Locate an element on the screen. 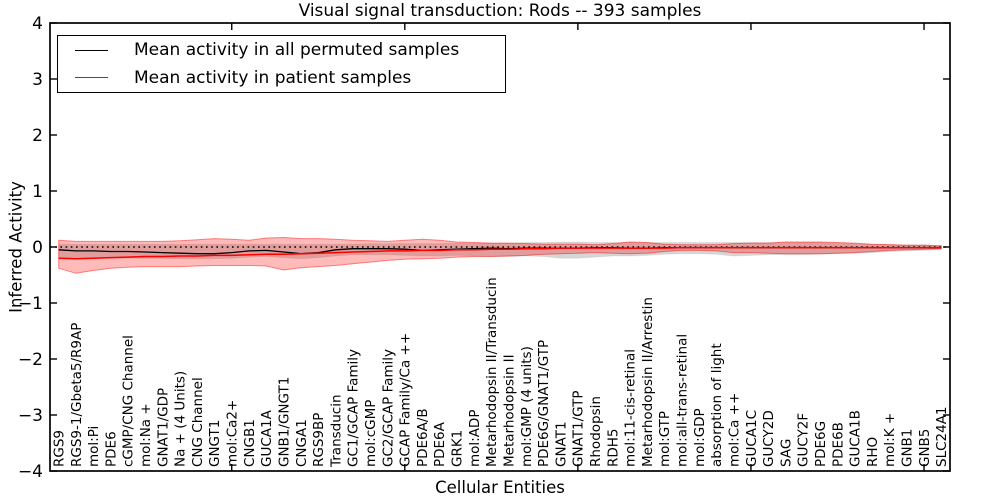 Image resolution: width=1000 pixels, height=500 pixels. x-axis-label: Cellular Entities is located at coordinates (500, 487).